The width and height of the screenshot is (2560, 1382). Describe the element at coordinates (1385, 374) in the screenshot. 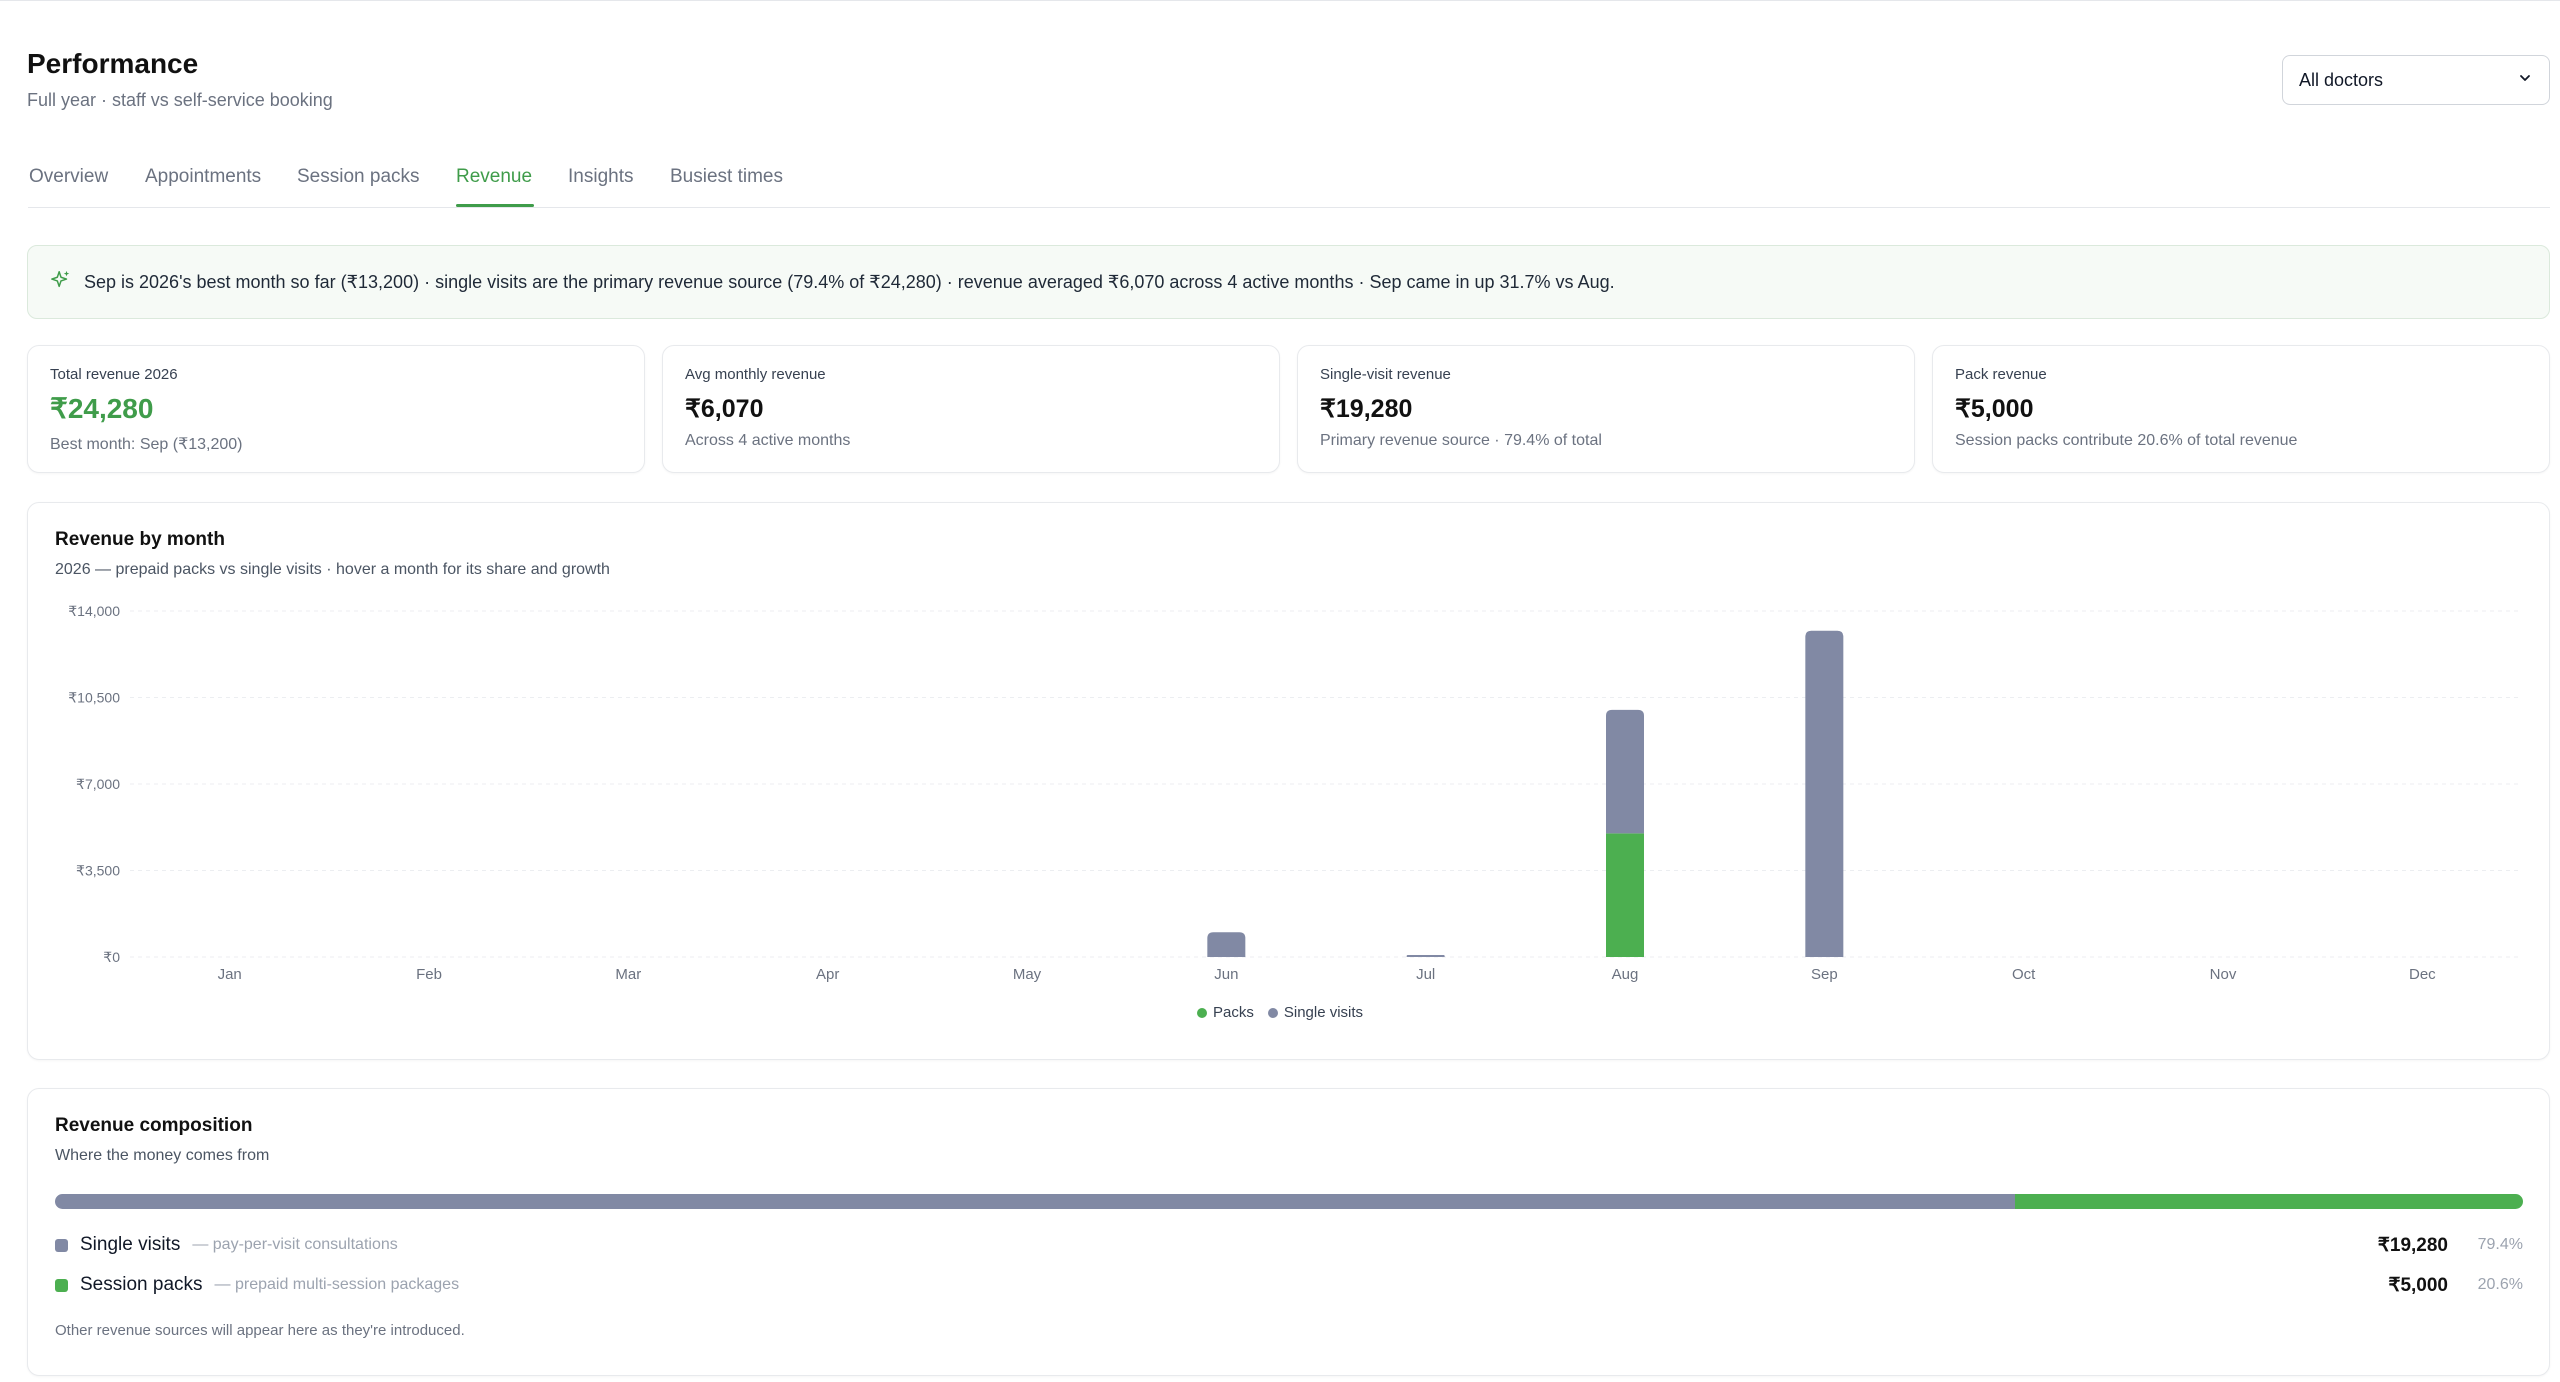

I see `kpi-label: Single-visit revenue` at that location.